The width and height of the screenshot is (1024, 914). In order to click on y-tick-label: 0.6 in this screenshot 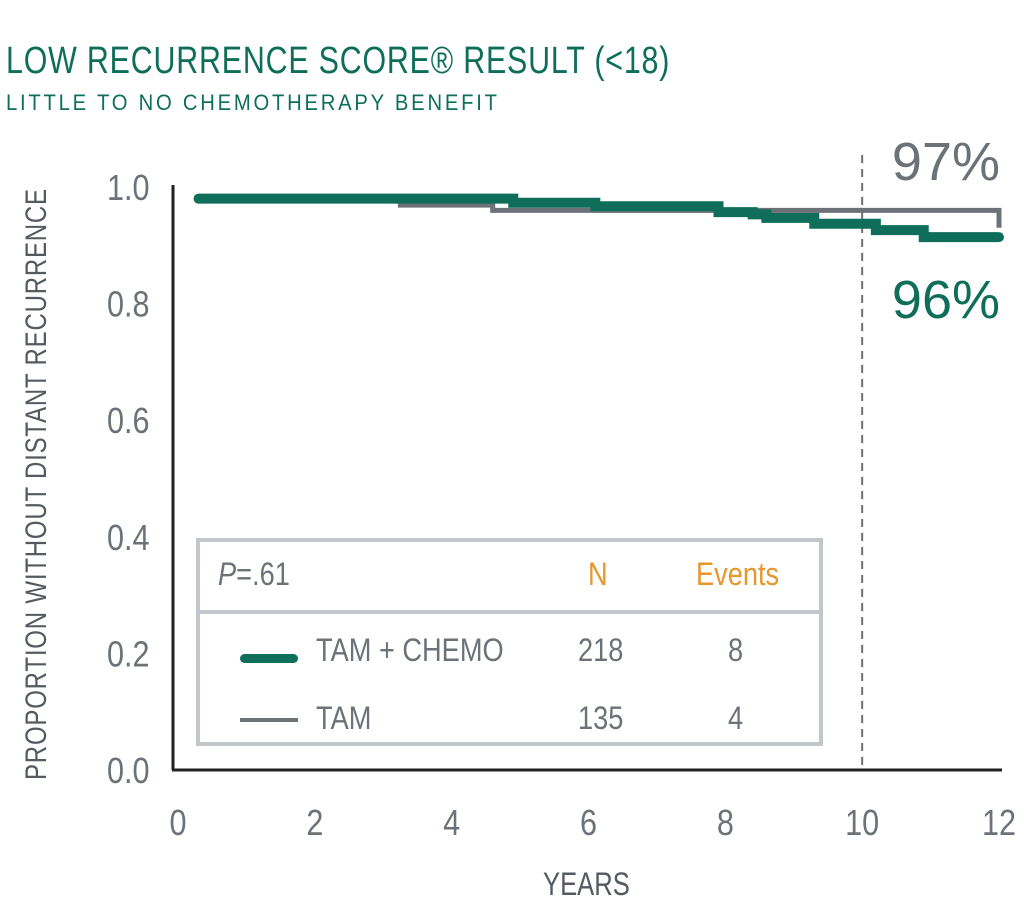, I will do `click(128, 422)`.